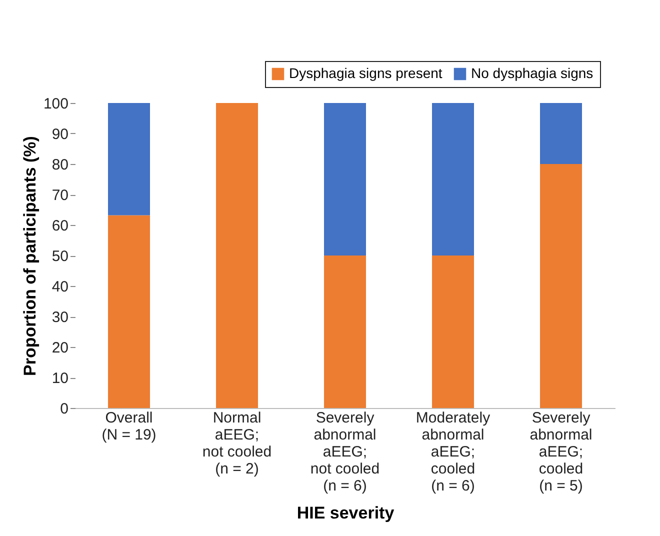  What do you see at coordinates (60, 226) in the screenshot?
I see `y-tick-label: 60` at bounding box center [60, 226].